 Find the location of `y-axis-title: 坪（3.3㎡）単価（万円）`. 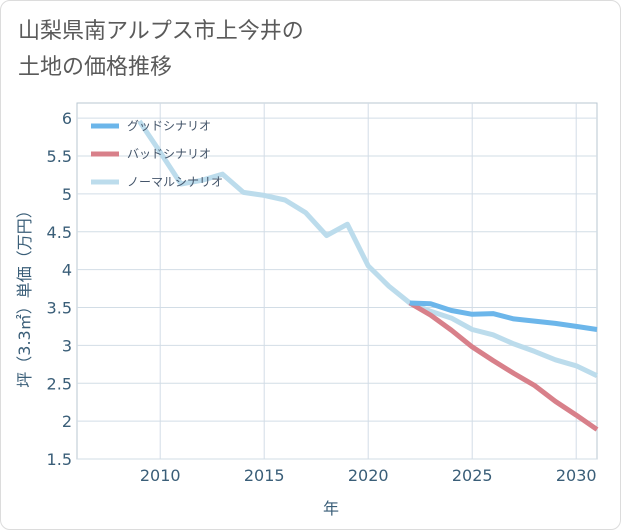

y-axis-title: 坪（3.3㎡）単価（万円） is located at coordinates (24, 294).